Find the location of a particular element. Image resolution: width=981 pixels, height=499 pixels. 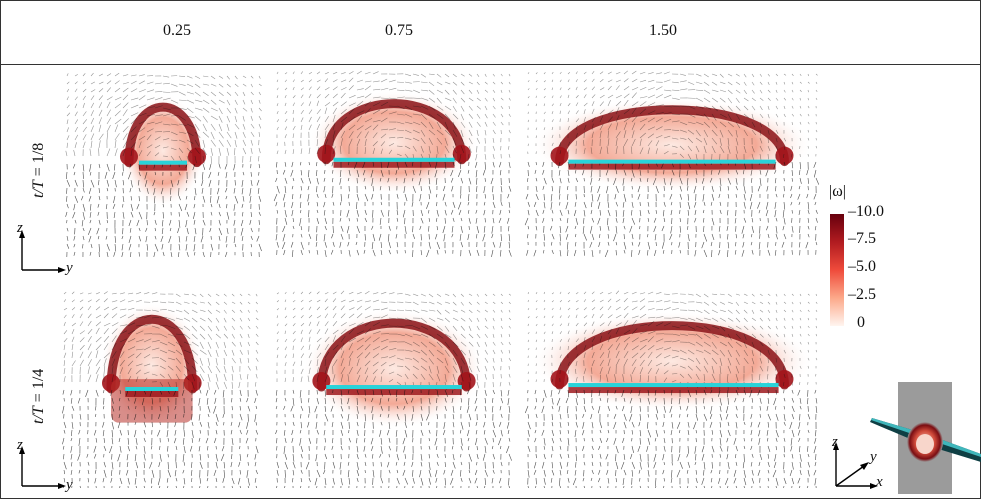

row-label-1: t/T = 1/8 is located at coordinates (39, 170).